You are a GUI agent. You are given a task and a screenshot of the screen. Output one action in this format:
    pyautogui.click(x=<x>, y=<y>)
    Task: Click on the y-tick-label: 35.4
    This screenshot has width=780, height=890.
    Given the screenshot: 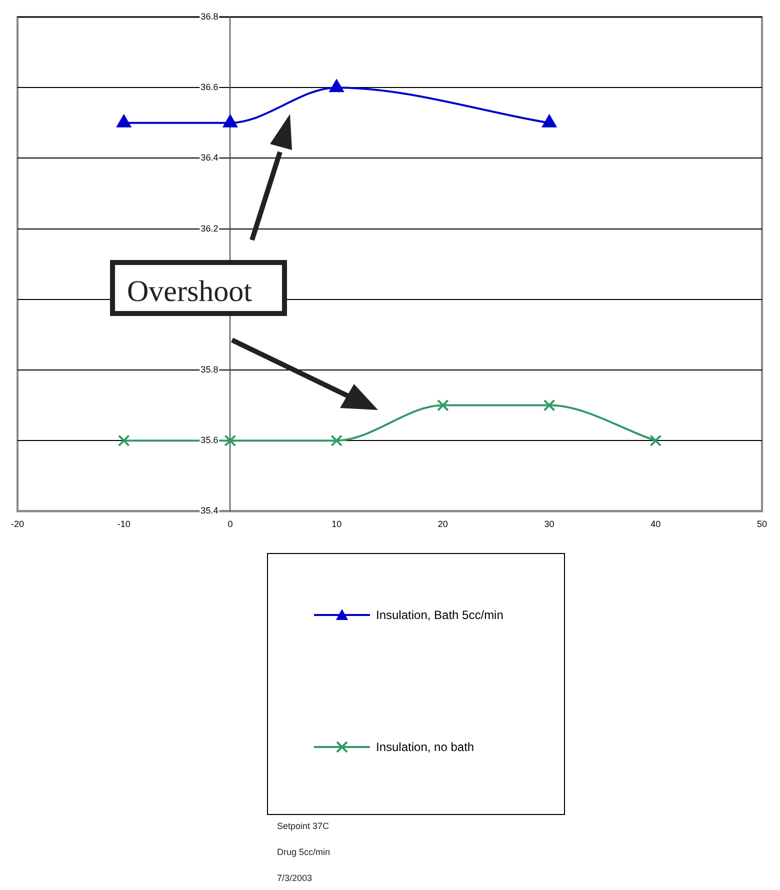 What is the action you would take?
    pyautogui.click(x=209, y=511)
    